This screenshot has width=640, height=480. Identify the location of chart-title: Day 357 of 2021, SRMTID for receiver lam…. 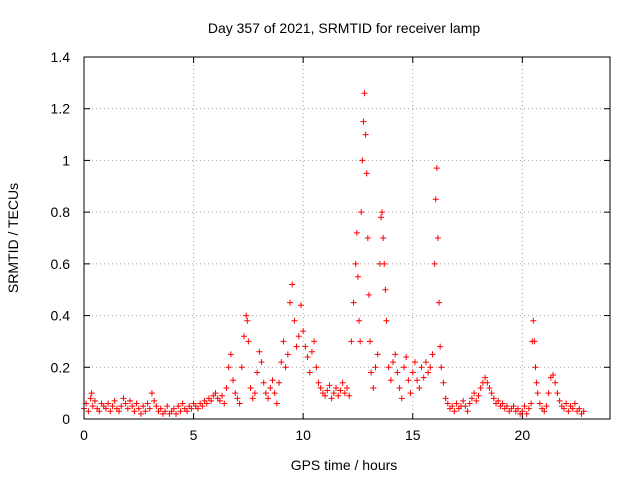
(344, 28).